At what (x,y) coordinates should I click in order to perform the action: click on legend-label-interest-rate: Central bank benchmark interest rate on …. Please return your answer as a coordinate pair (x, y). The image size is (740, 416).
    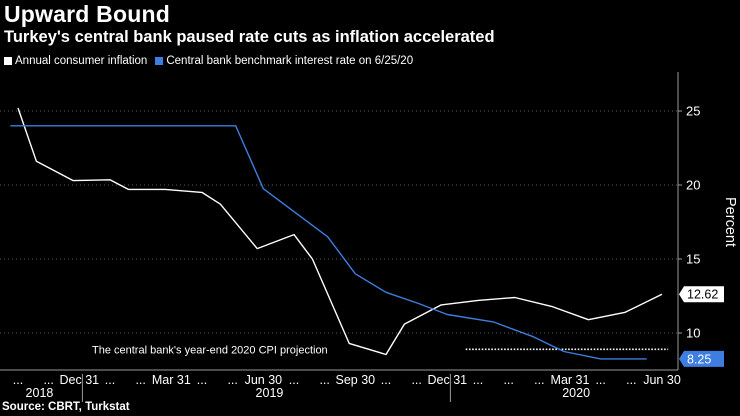
    Looking at the image, I should click on (290, 61).